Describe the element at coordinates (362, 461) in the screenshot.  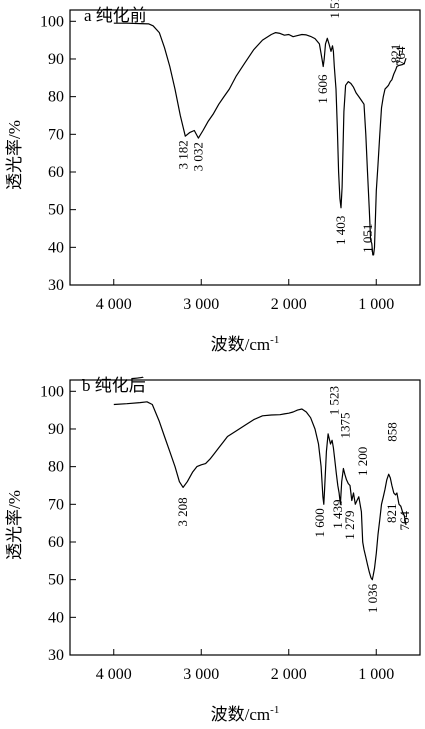
I see `panel-b-peak-label: 1 200` at that location.